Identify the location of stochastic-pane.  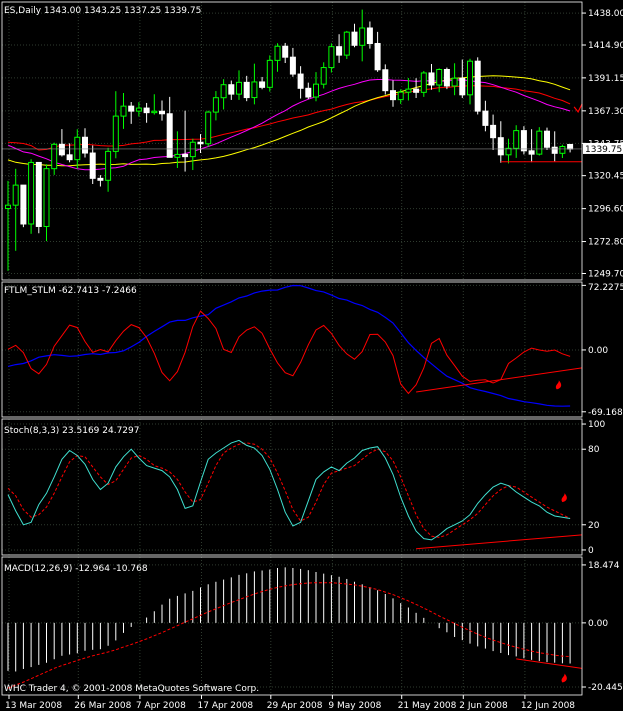
(295, 494).